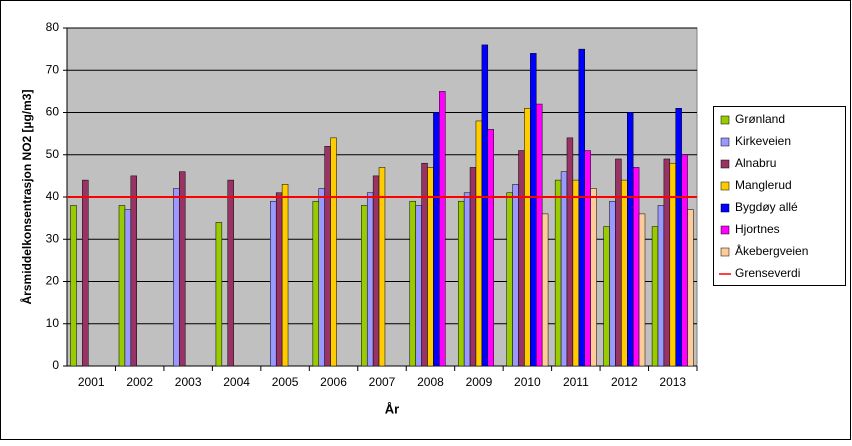 The height and width of the screenshot is (446, 852). Describe the element at coordinates (53, 69) in the screenshot. I see `y-tick-label: 70` at that location.